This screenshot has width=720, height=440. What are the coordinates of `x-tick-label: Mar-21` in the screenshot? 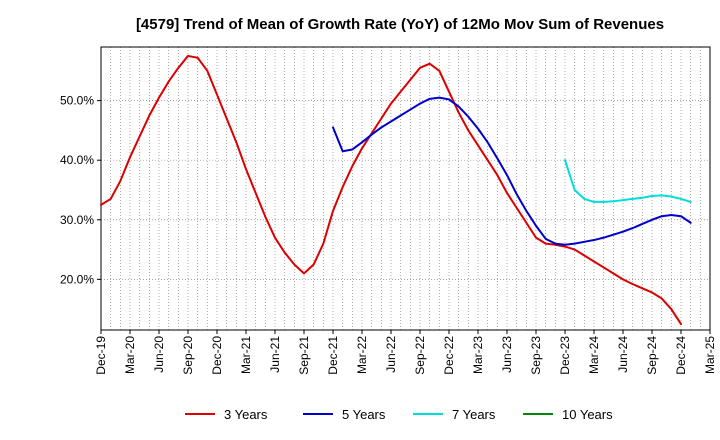 It's located at (246, 355).